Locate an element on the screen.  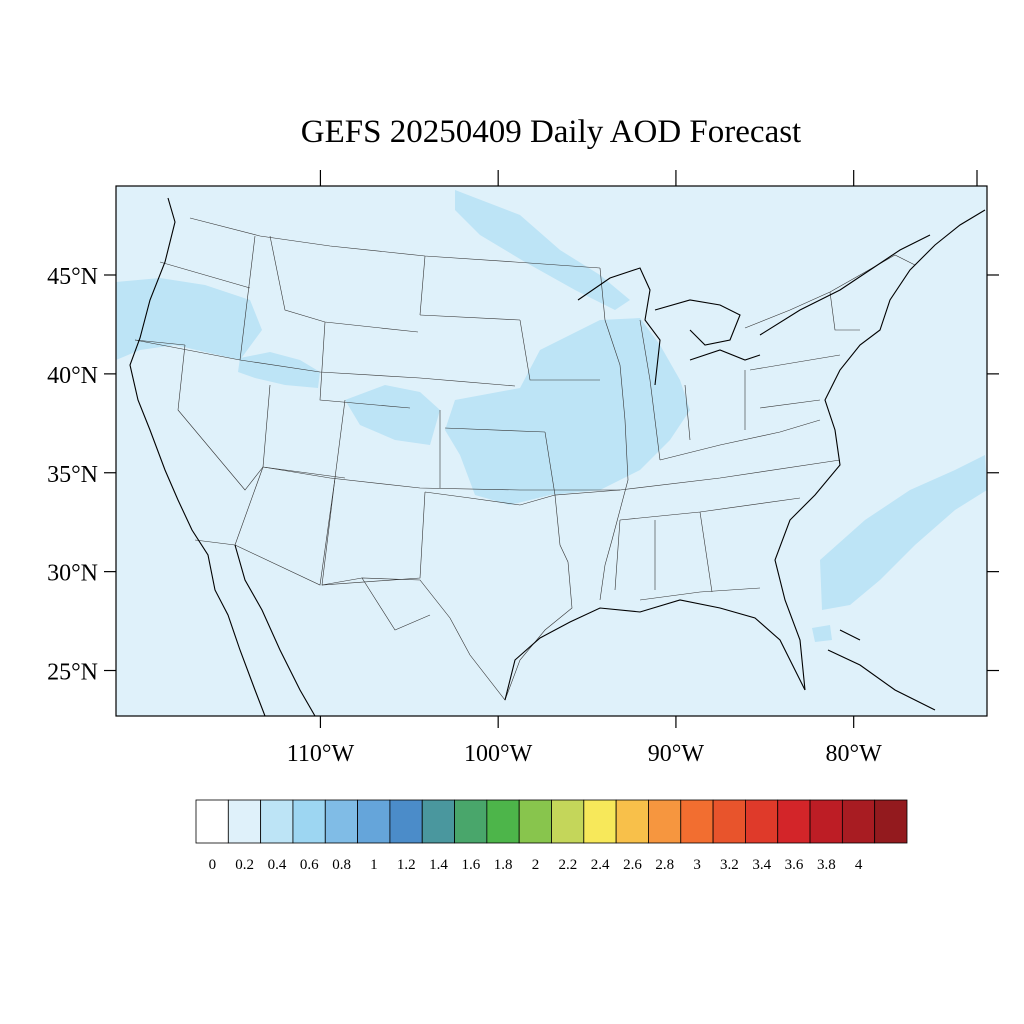
cuba-bahamas is located at coordinates (881, 670).